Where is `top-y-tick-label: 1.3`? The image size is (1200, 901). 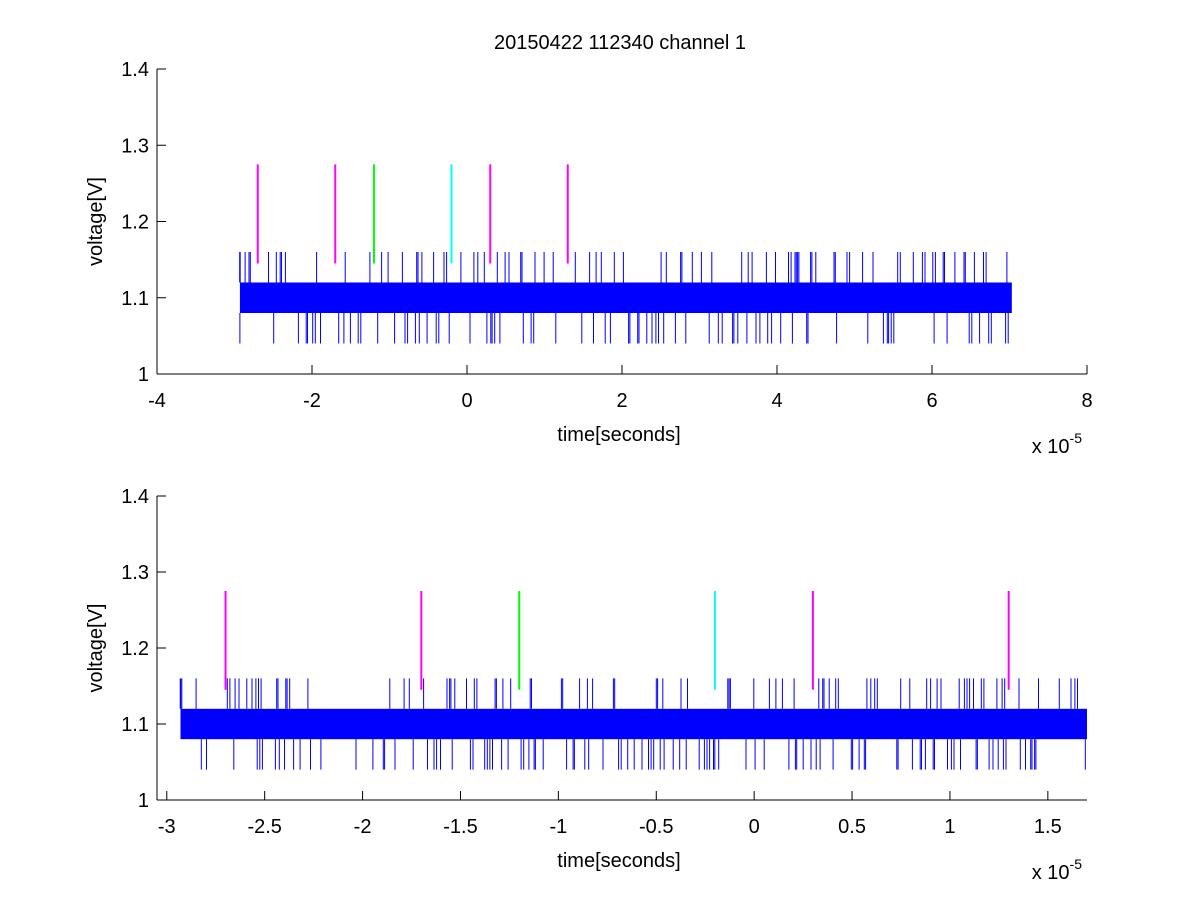 top-y-tick-label: 1.3 is located at coordinates (135, 146).